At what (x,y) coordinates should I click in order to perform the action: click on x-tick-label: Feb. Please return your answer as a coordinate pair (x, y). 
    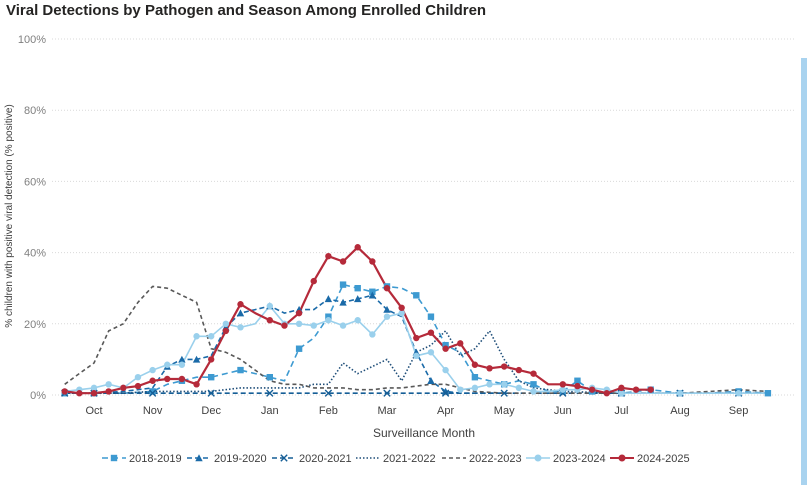
    Looking at the image, I should click on (328, 411).